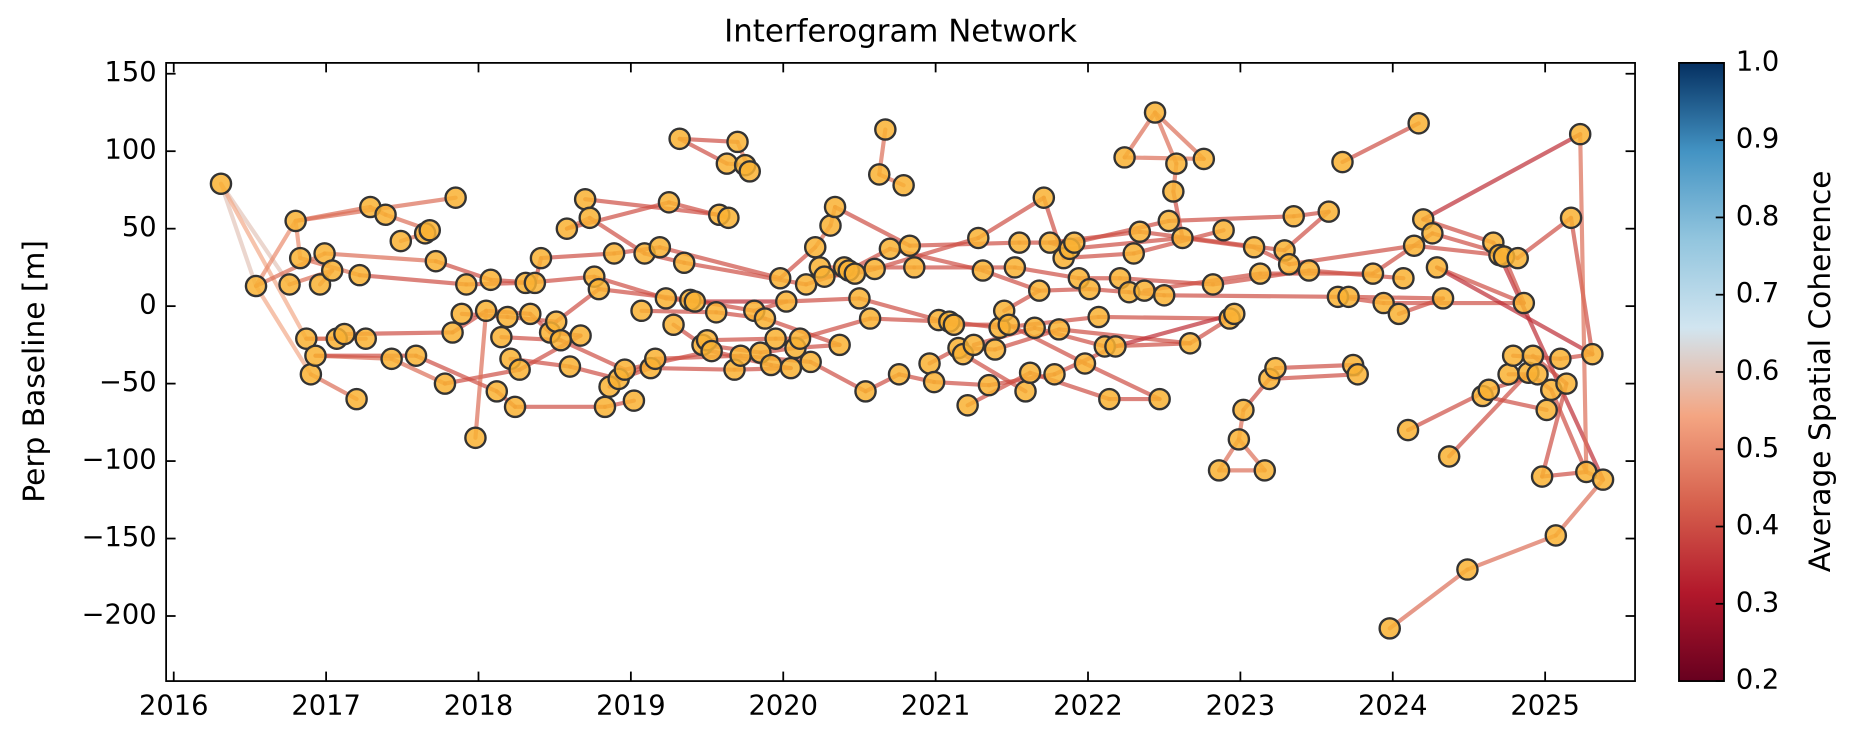 Image resolution: width=1851 pixels, height=741 pixels. I want to click on colorbar-label: Average Spatial Coherence, so click(1819, 372).